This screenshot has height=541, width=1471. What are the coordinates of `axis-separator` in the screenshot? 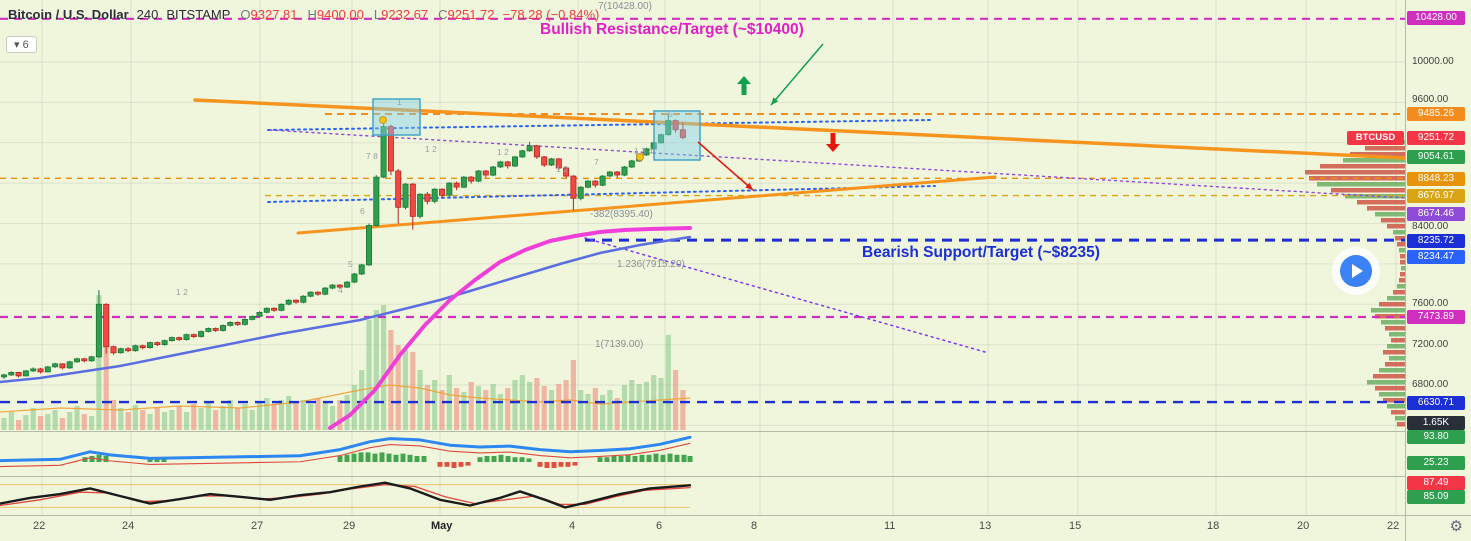 It's located at (735, 515).